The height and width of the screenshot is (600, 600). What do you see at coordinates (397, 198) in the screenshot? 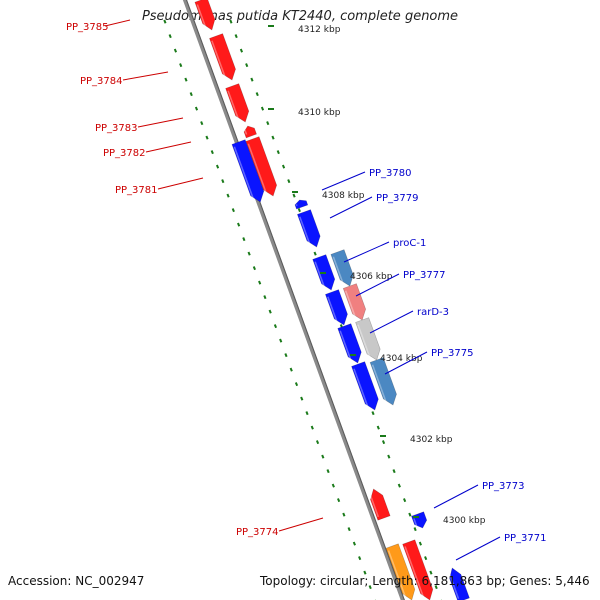
I see `gene-label: PP_3779` at bounding box center [397, 198].